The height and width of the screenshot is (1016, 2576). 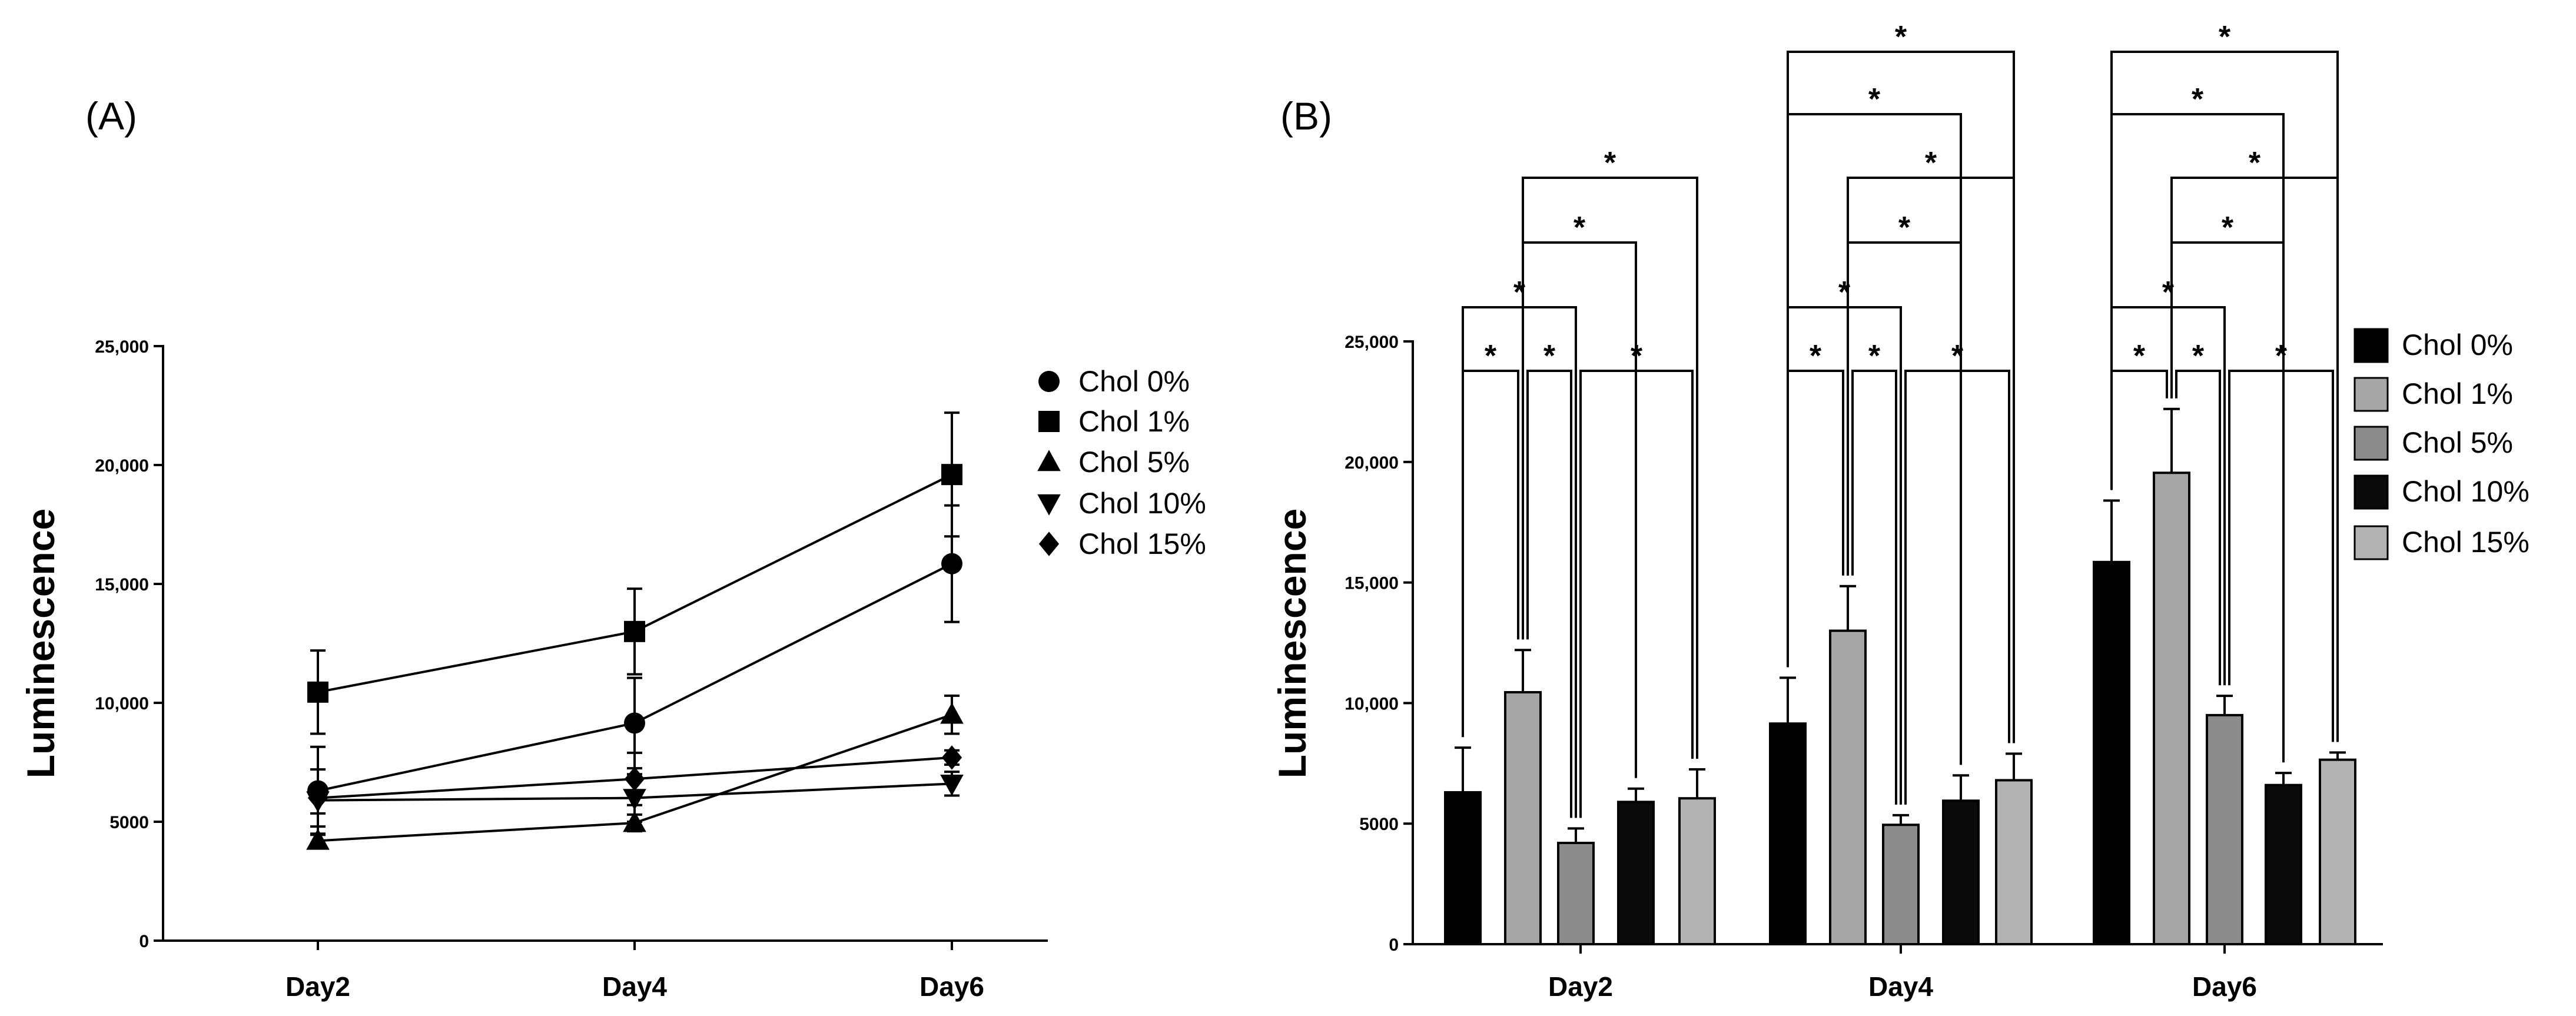 What do you see at coordinates (111, 116) in the screenshot?
I see `panel-a-label: (A)` at bounding box center [111, 116].